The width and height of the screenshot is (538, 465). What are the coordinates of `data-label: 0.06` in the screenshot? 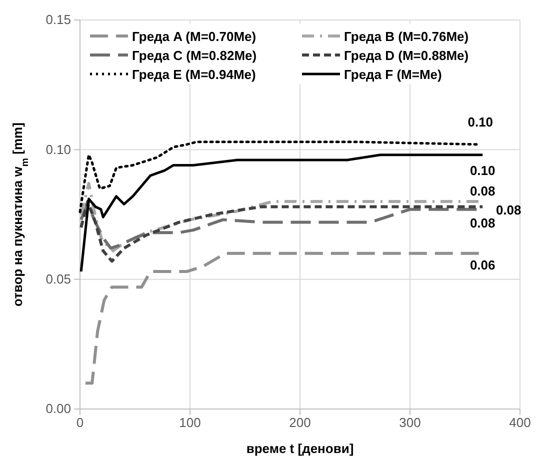 It's located at (483, 264).